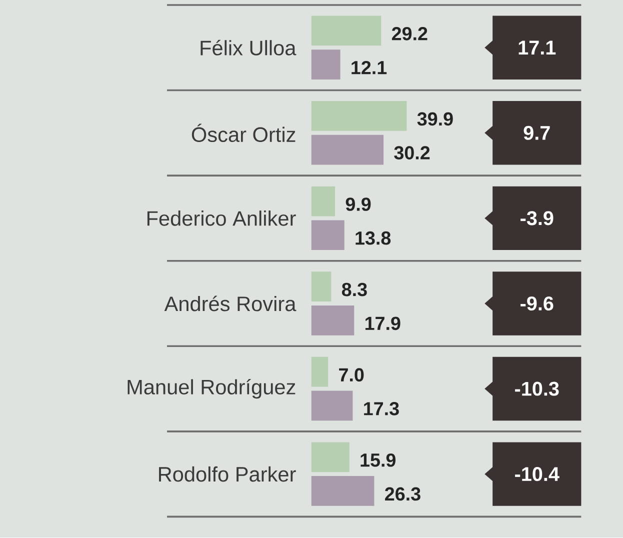  I want to click on data-label: 13.8, so click(373, 238).